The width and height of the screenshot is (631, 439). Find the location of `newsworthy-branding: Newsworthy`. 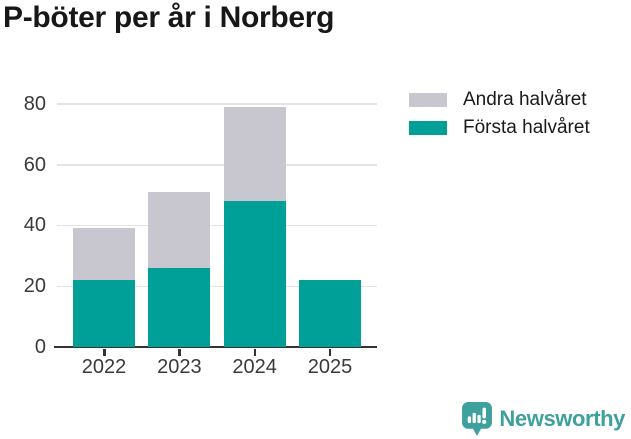

newsworthy-branding: Newsworthy is located at coordinates (543, 419).